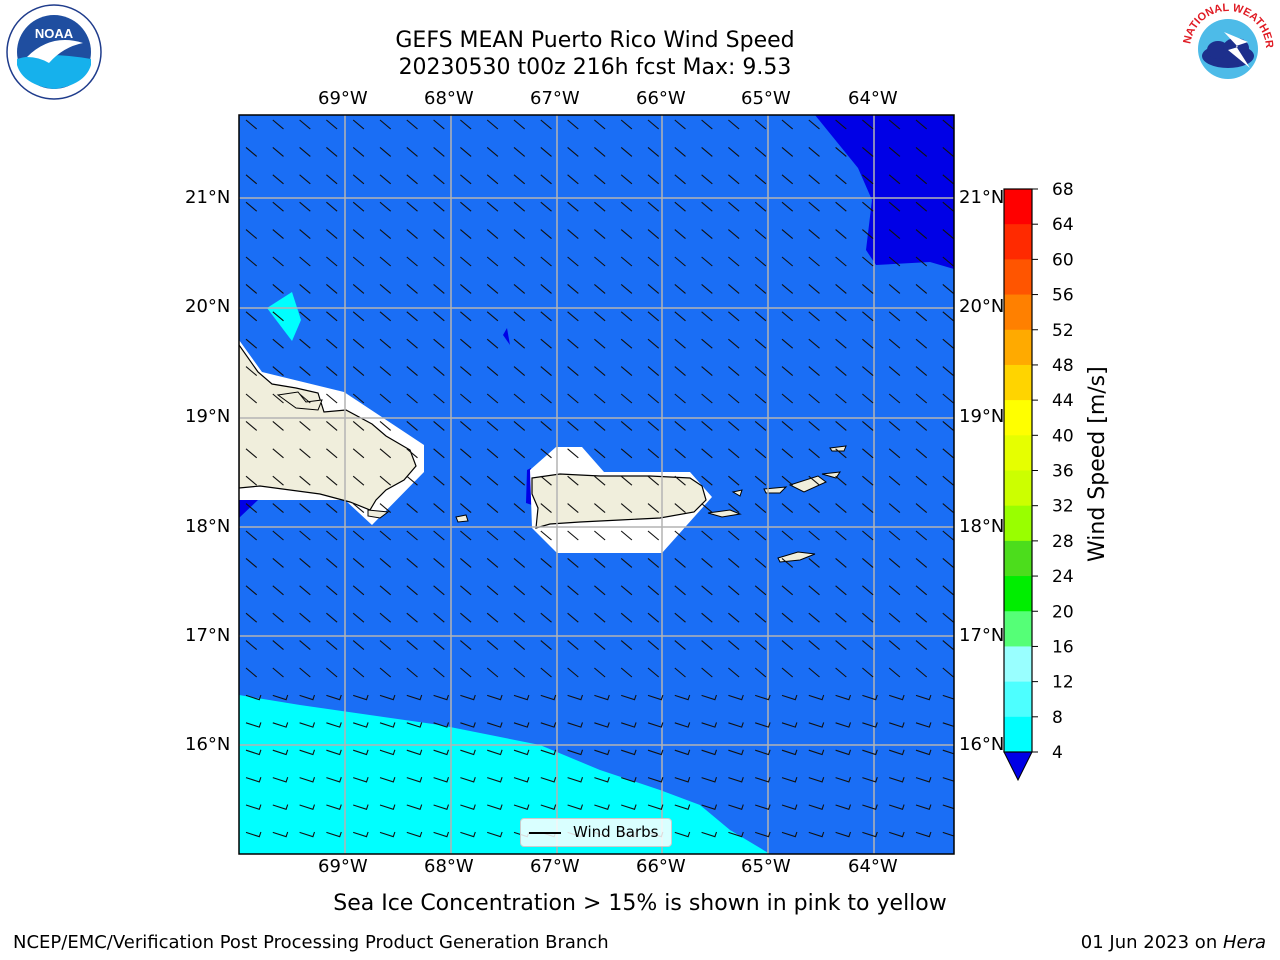 This screenshot has height=960, width=1280. I want to click on lat-label-left-17n: 17°N, so click(208, 635).